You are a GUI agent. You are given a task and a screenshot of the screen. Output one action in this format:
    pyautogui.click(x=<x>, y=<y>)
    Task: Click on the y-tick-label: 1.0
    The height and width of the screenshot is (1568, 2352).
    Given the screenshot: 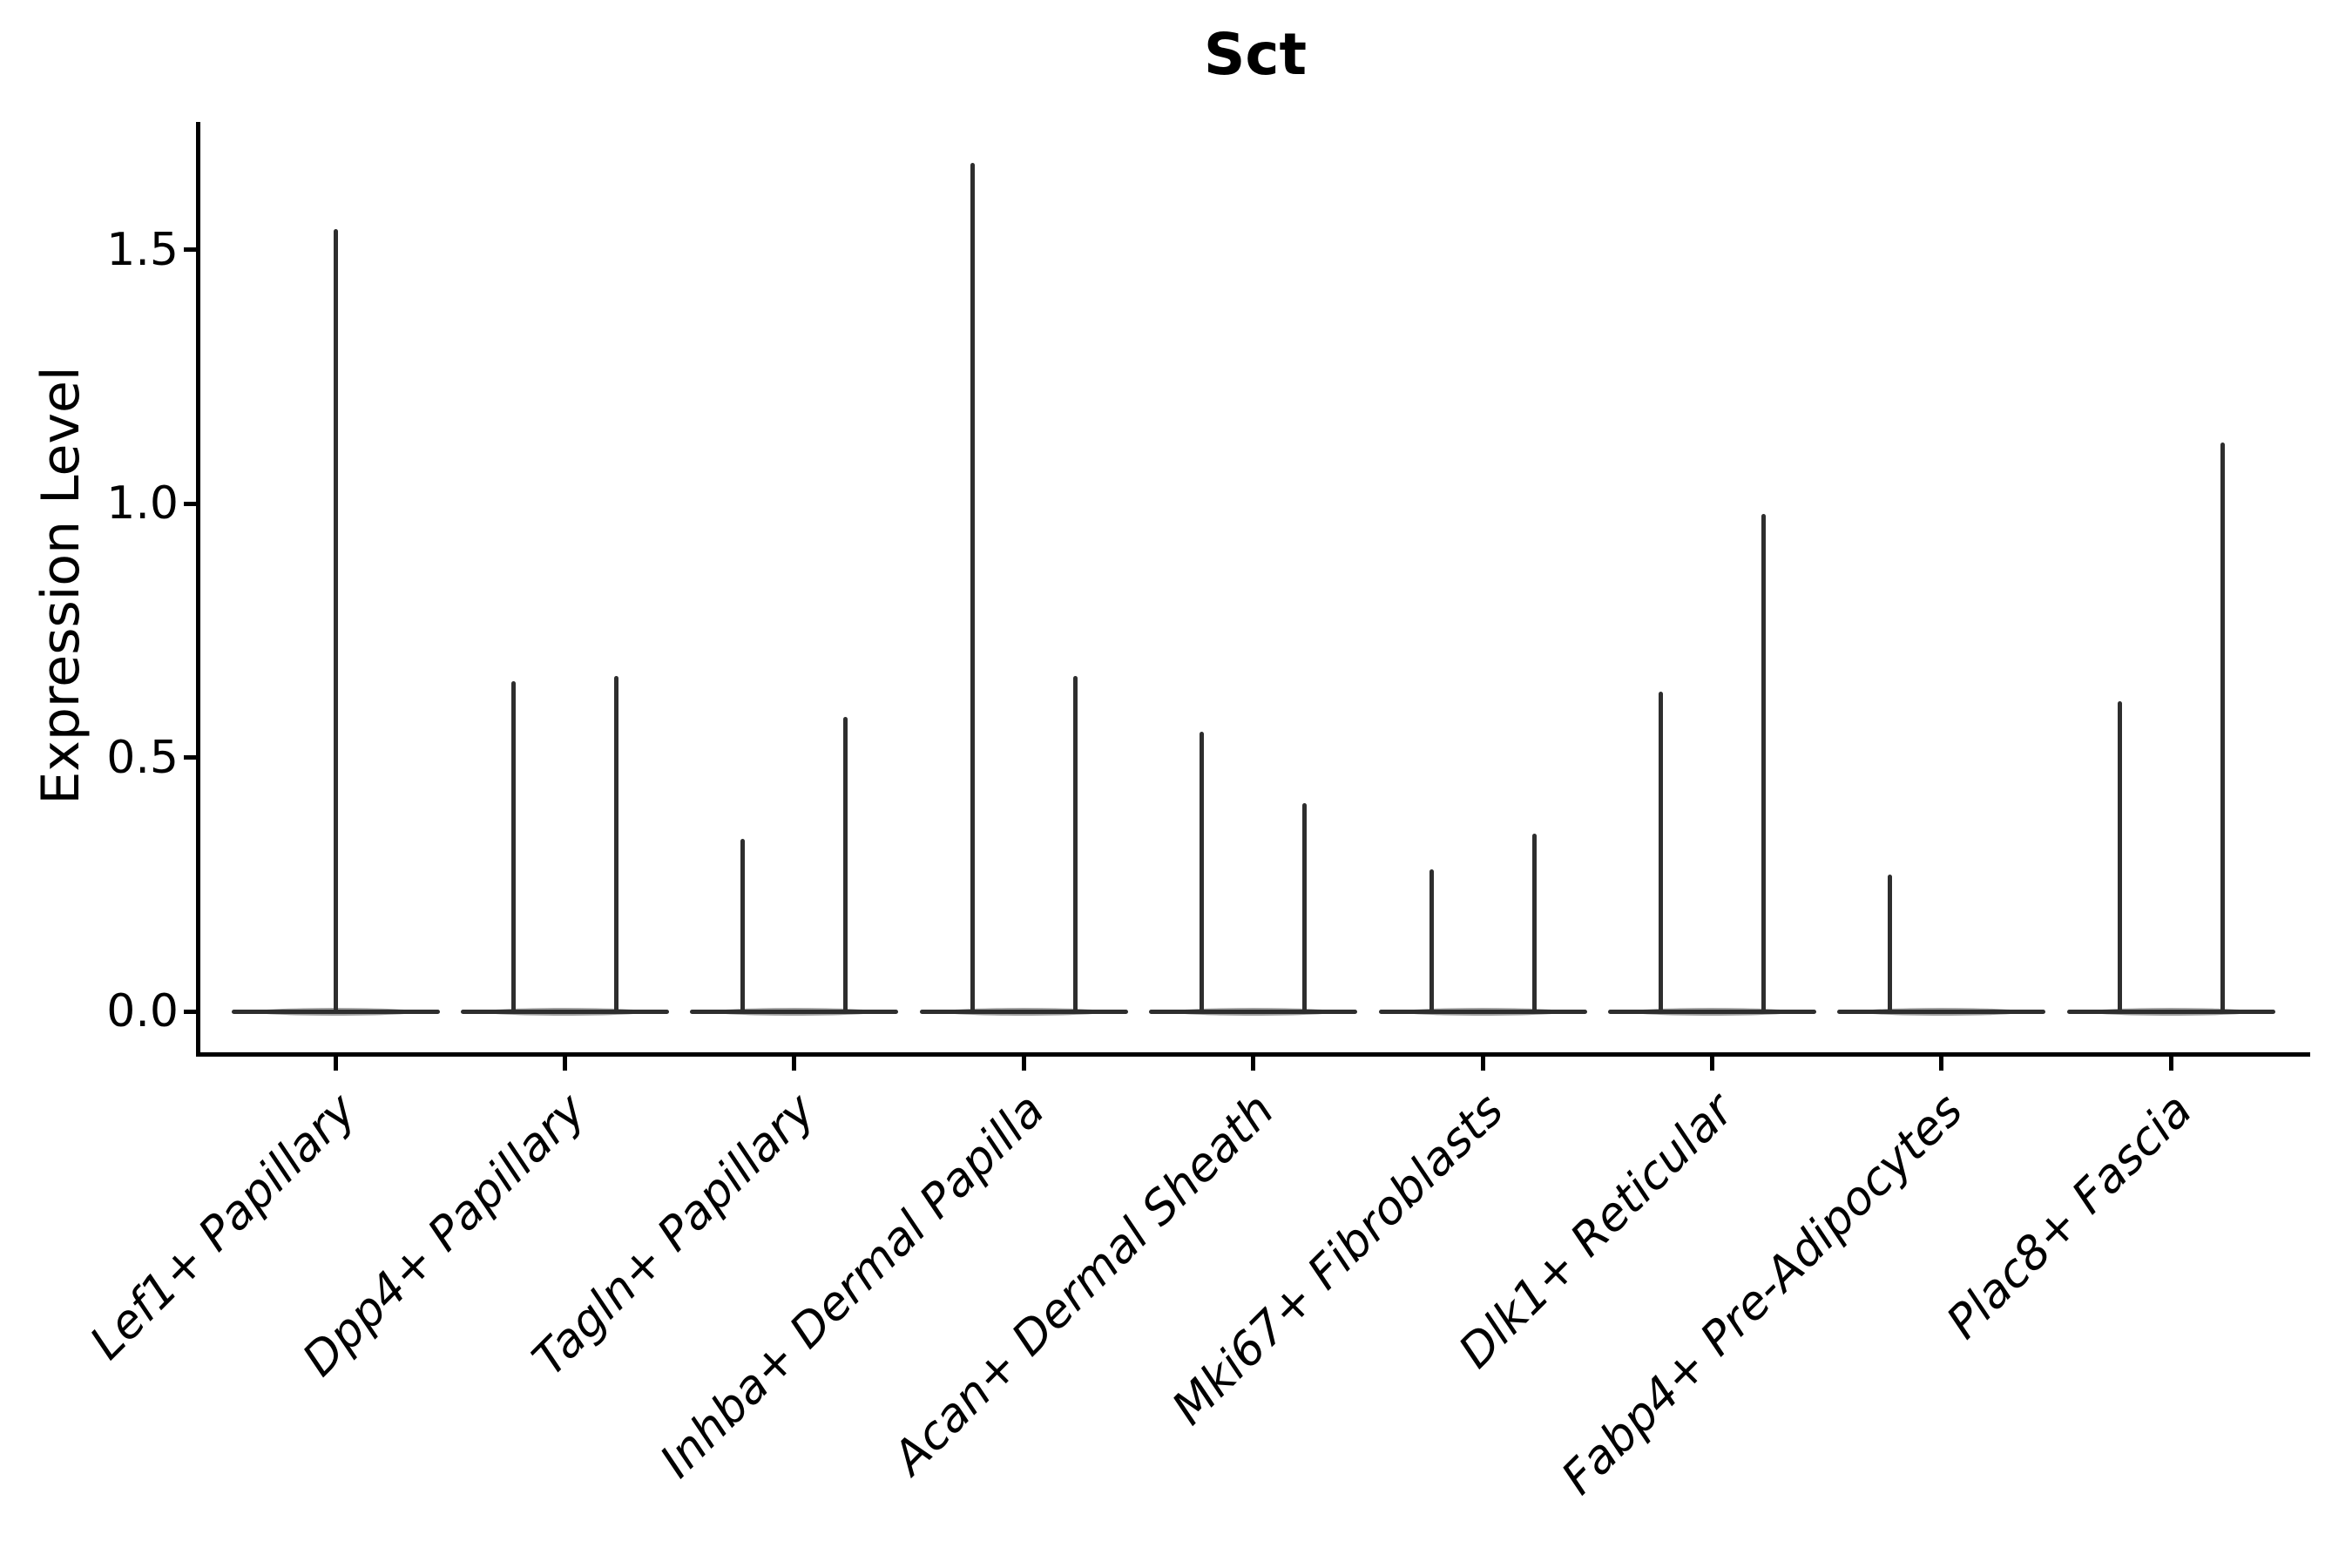 What is the action you would take?
    pyautogui.click(x=142, y=504)
    